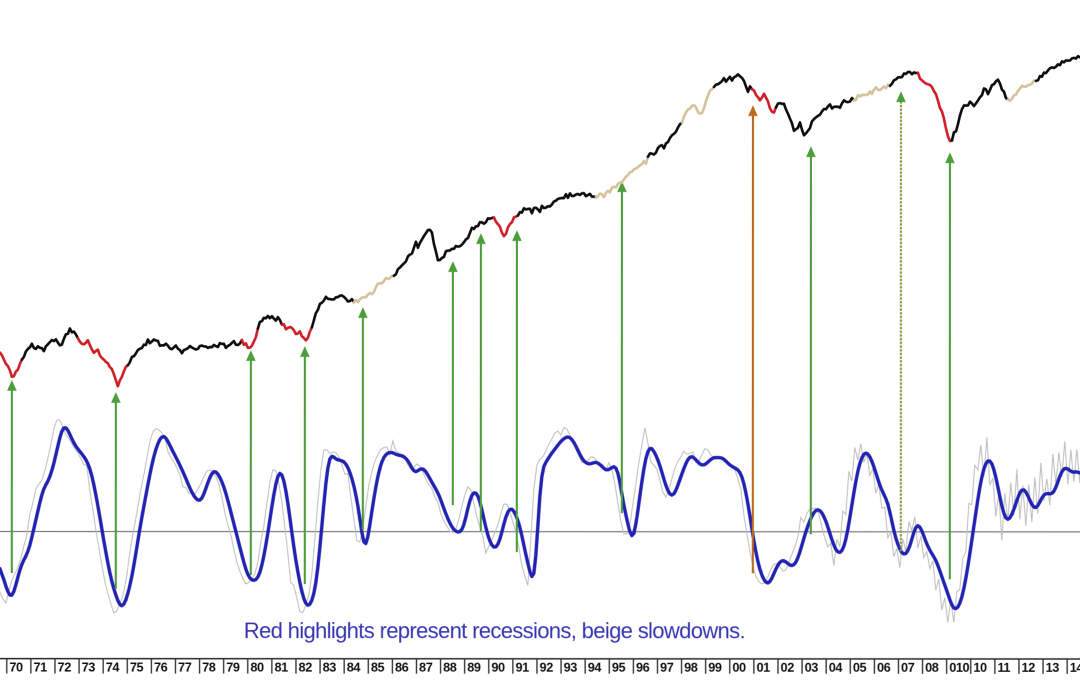 The height and width of the screenshot is (680, 1080). I want to click on svg-text: 00, so click(739, 668).